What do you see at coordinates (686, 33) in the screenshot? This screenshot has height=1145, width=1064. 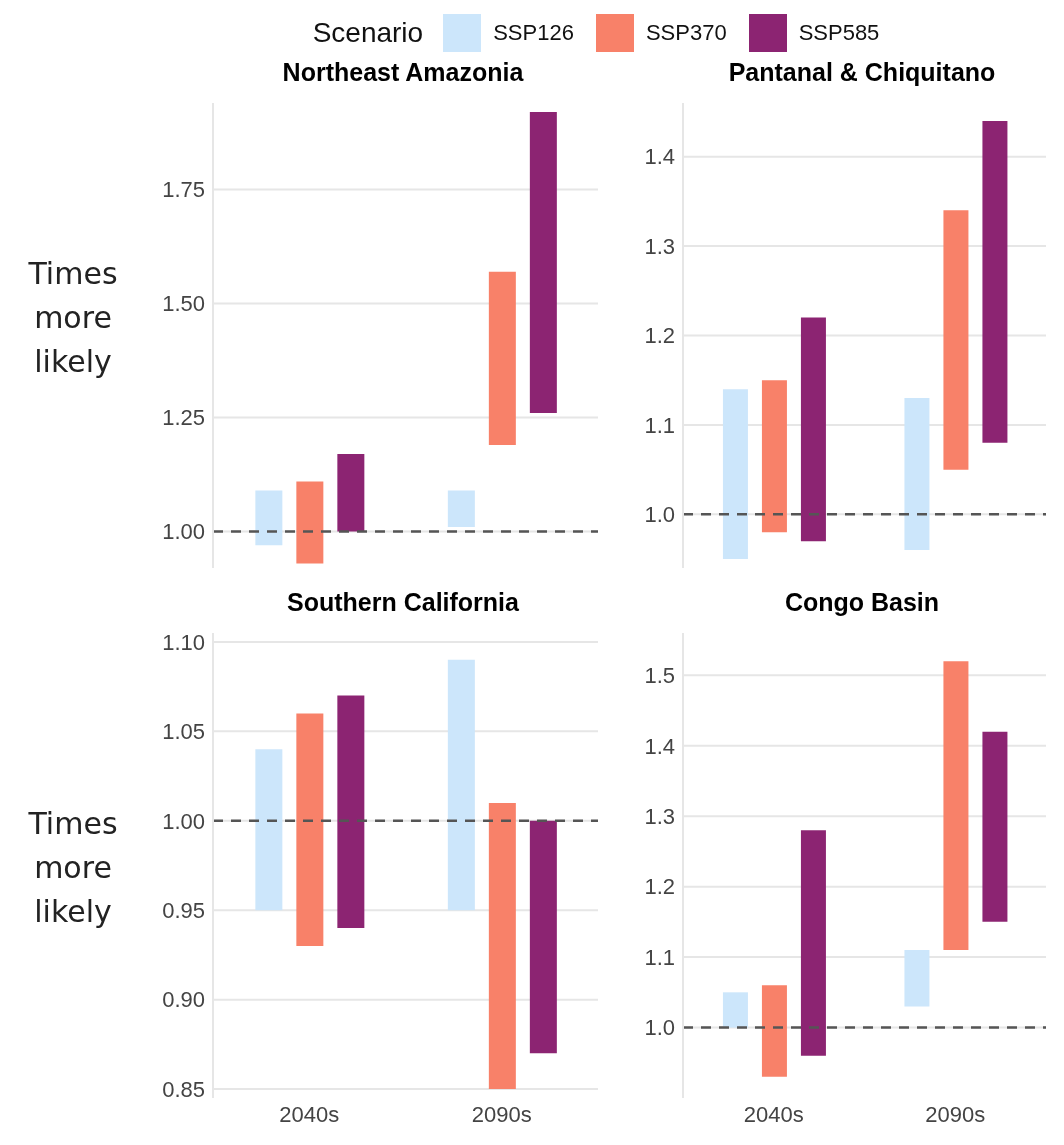 I see `legend-label: SSP370` at bounding box center [686, 33].